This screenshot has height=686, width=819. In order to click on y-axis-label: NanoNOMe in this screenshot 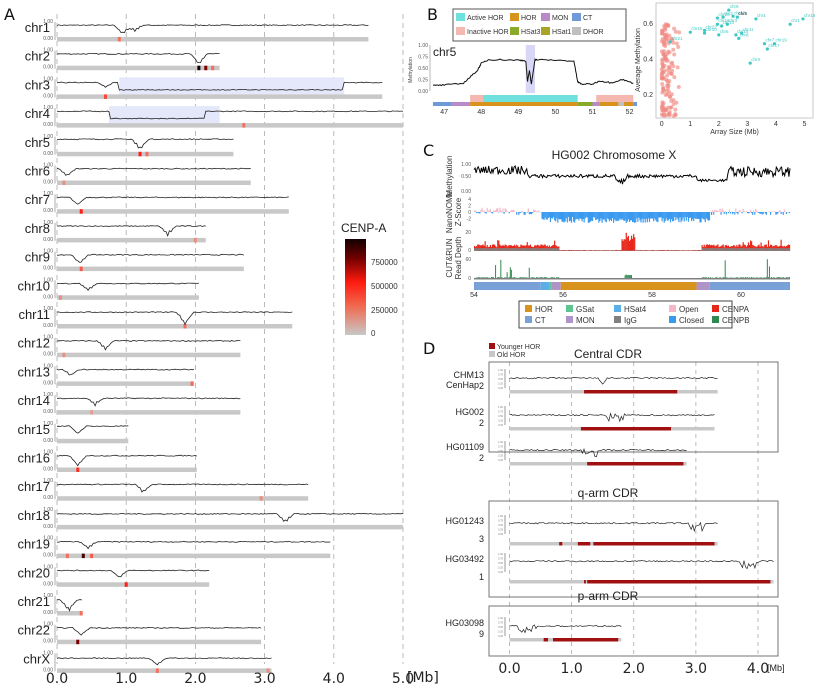, I will do `click(449, 211)`.